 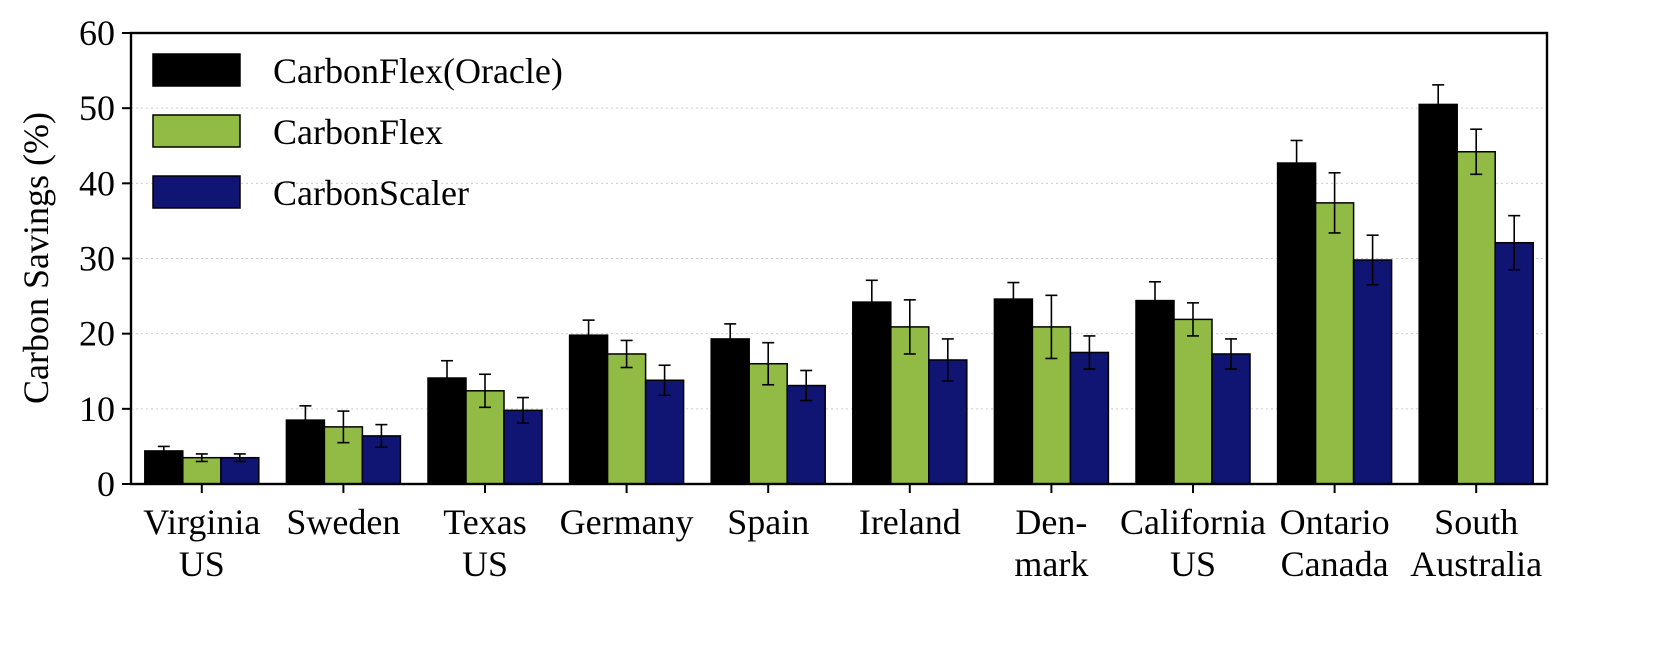 What do you see at coordinates (201, 543) in the screenshot?
I see `x-tick-label: Virginia US` at bounding box center [201, 543].